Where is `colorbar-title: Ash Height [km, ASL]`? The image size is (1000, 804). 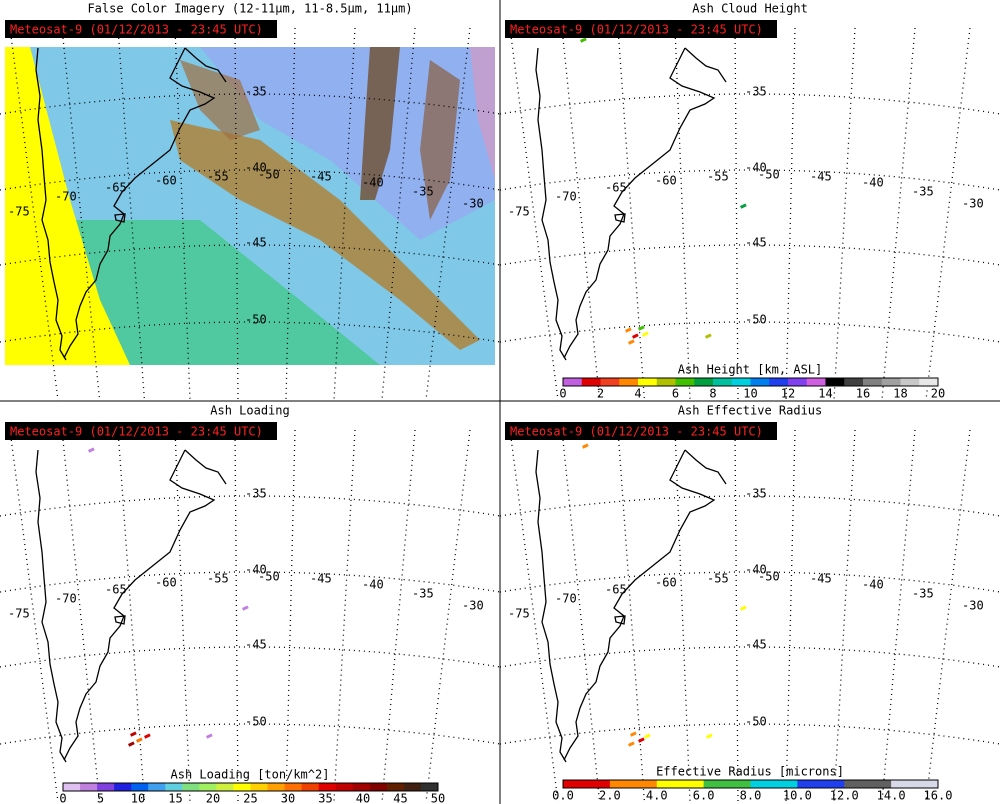 colorbar-title: Ash Height [km, ASL] is located at coordinates (750, 370).